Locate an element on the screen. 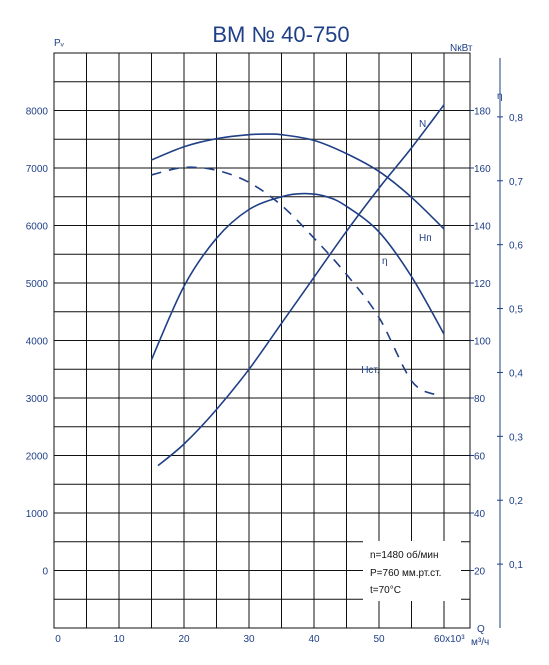 This screenshot has width=549, height=665. efficiency-tick-label: 0,6 is located at coordinates (516, 246).